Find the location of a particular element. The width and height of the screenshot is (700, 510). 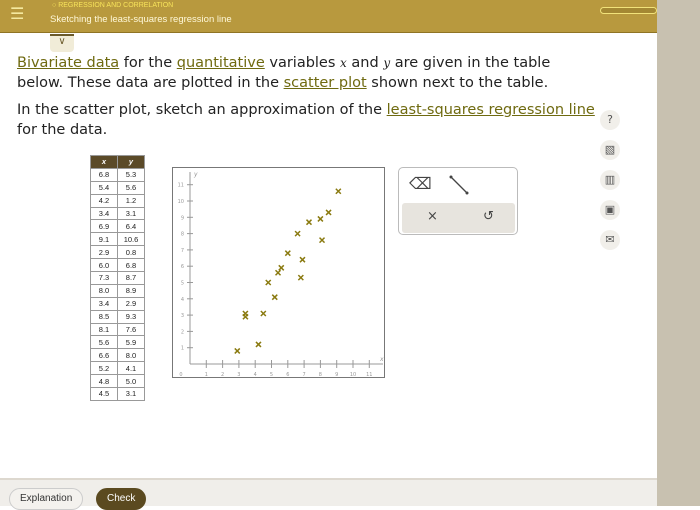

least-squares-link: least-squares regression line is located at coordinates (490, 110).